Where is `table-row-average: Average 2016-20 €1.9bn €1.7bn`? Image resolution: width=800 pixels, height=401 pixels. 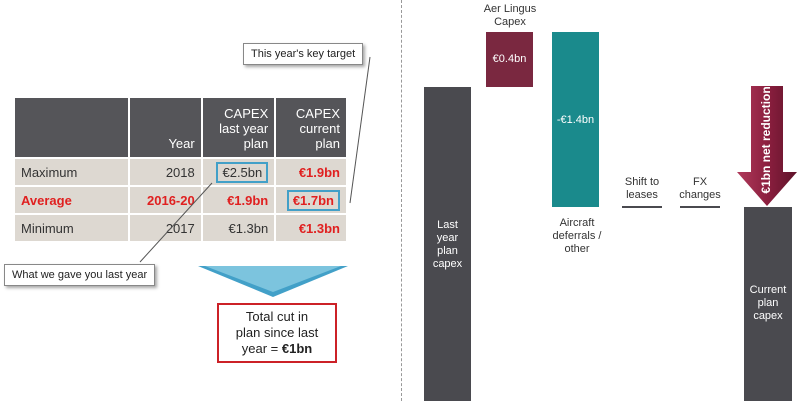 table-row-average: Average 2016-20 €1.9bn €1.7bn is located at coordinates (180, 200).